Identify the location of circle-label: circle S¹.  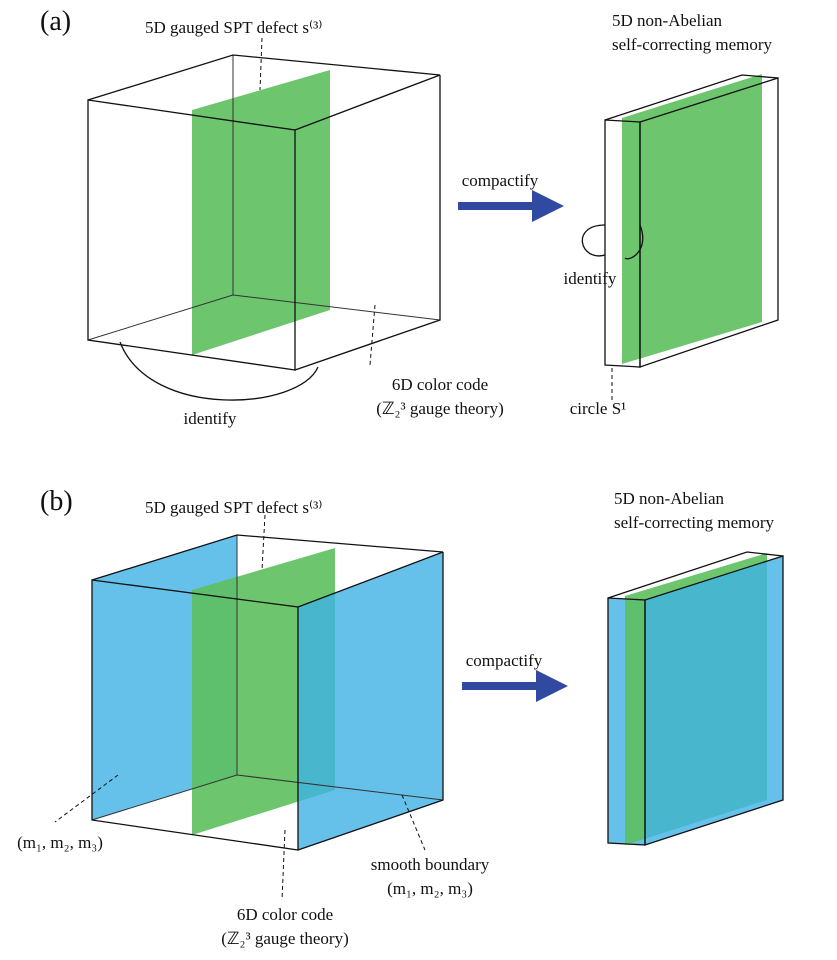
(598, 408).